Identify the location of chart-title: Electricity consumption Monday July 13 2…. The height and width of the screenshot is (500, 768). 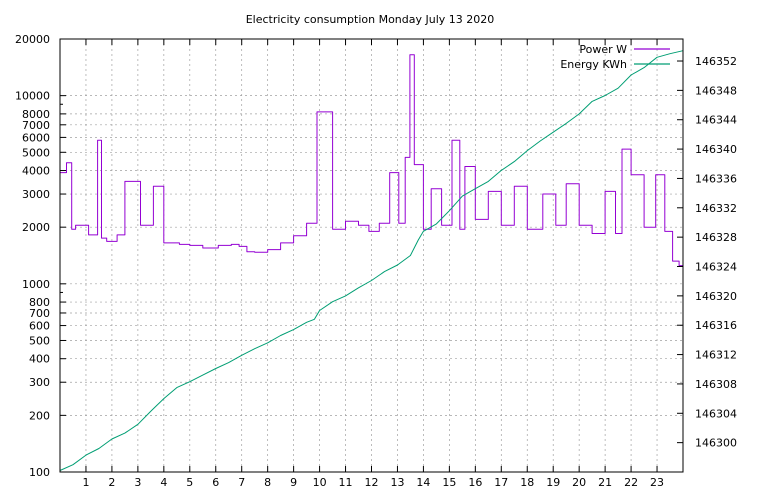
(370, 19).